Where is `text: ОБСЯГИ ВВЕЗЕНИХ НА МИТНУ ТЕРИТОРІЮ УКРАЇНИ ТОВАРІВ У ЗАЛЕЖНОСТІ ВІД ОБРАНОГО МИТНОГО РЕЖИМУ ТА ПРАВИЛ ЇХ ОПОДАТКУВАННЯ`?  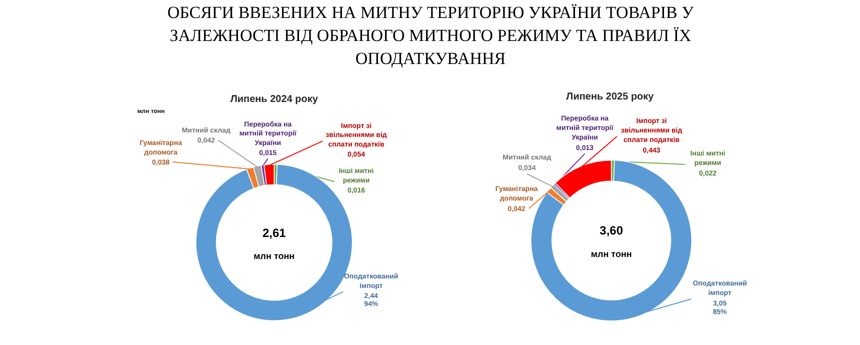 text: ОБСЯГИ ВВЕЗЕНИХ НА МИТНУ ТЕРИТОРІЮ УКРАЇНИ ТОВАРІВ У ЗАЛЕЖНОСТІ ВІД ОБРАНОГО МИТНОГО РЕЖИМУ ТА ПРАВИЛ ЇХ ОПОДАТКУВАННЯ is located at coordinates (431, 35).